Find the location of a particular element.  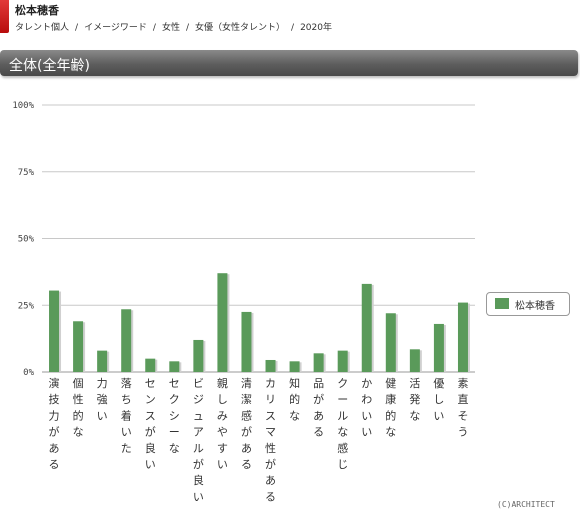

x-category-label: 品がある is located at coordinates (318, 408).